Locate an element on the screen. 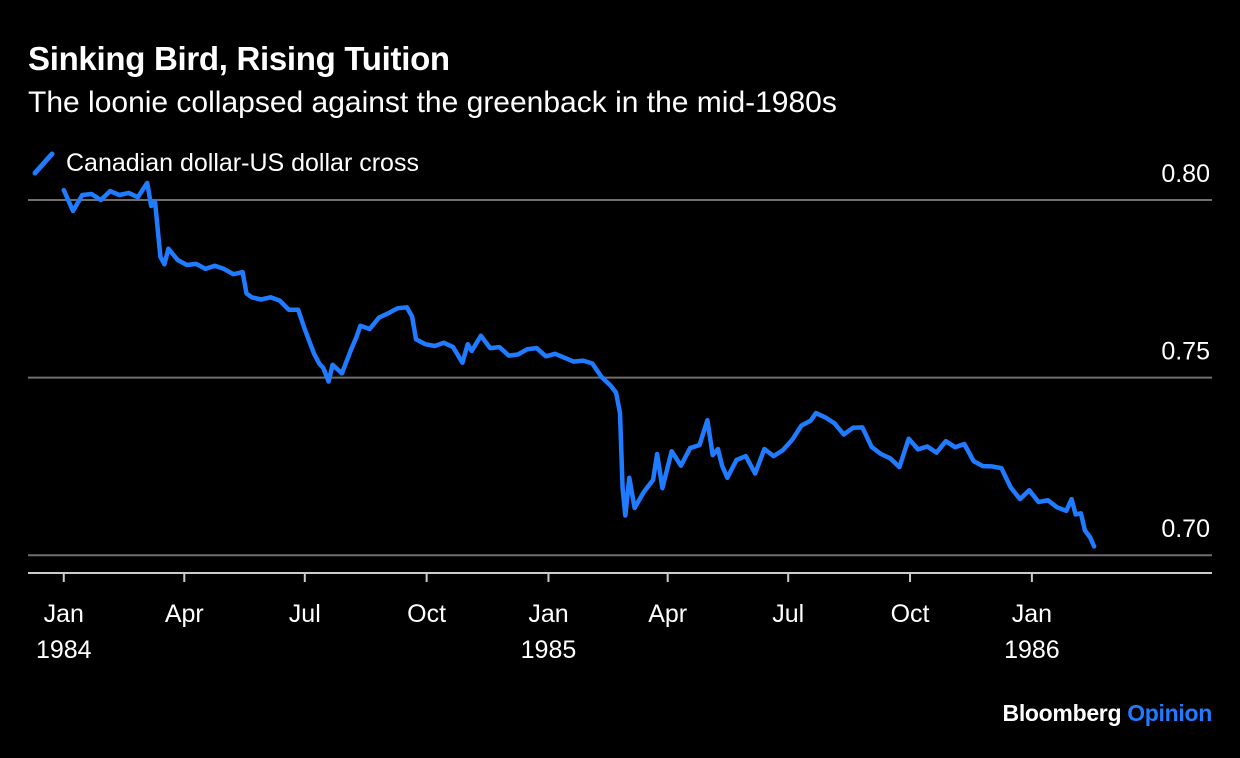 Image resolution: width=1240 pixels, height=758 pixels. x-tick-label: 1986 is located at coordinates (1032, 650).